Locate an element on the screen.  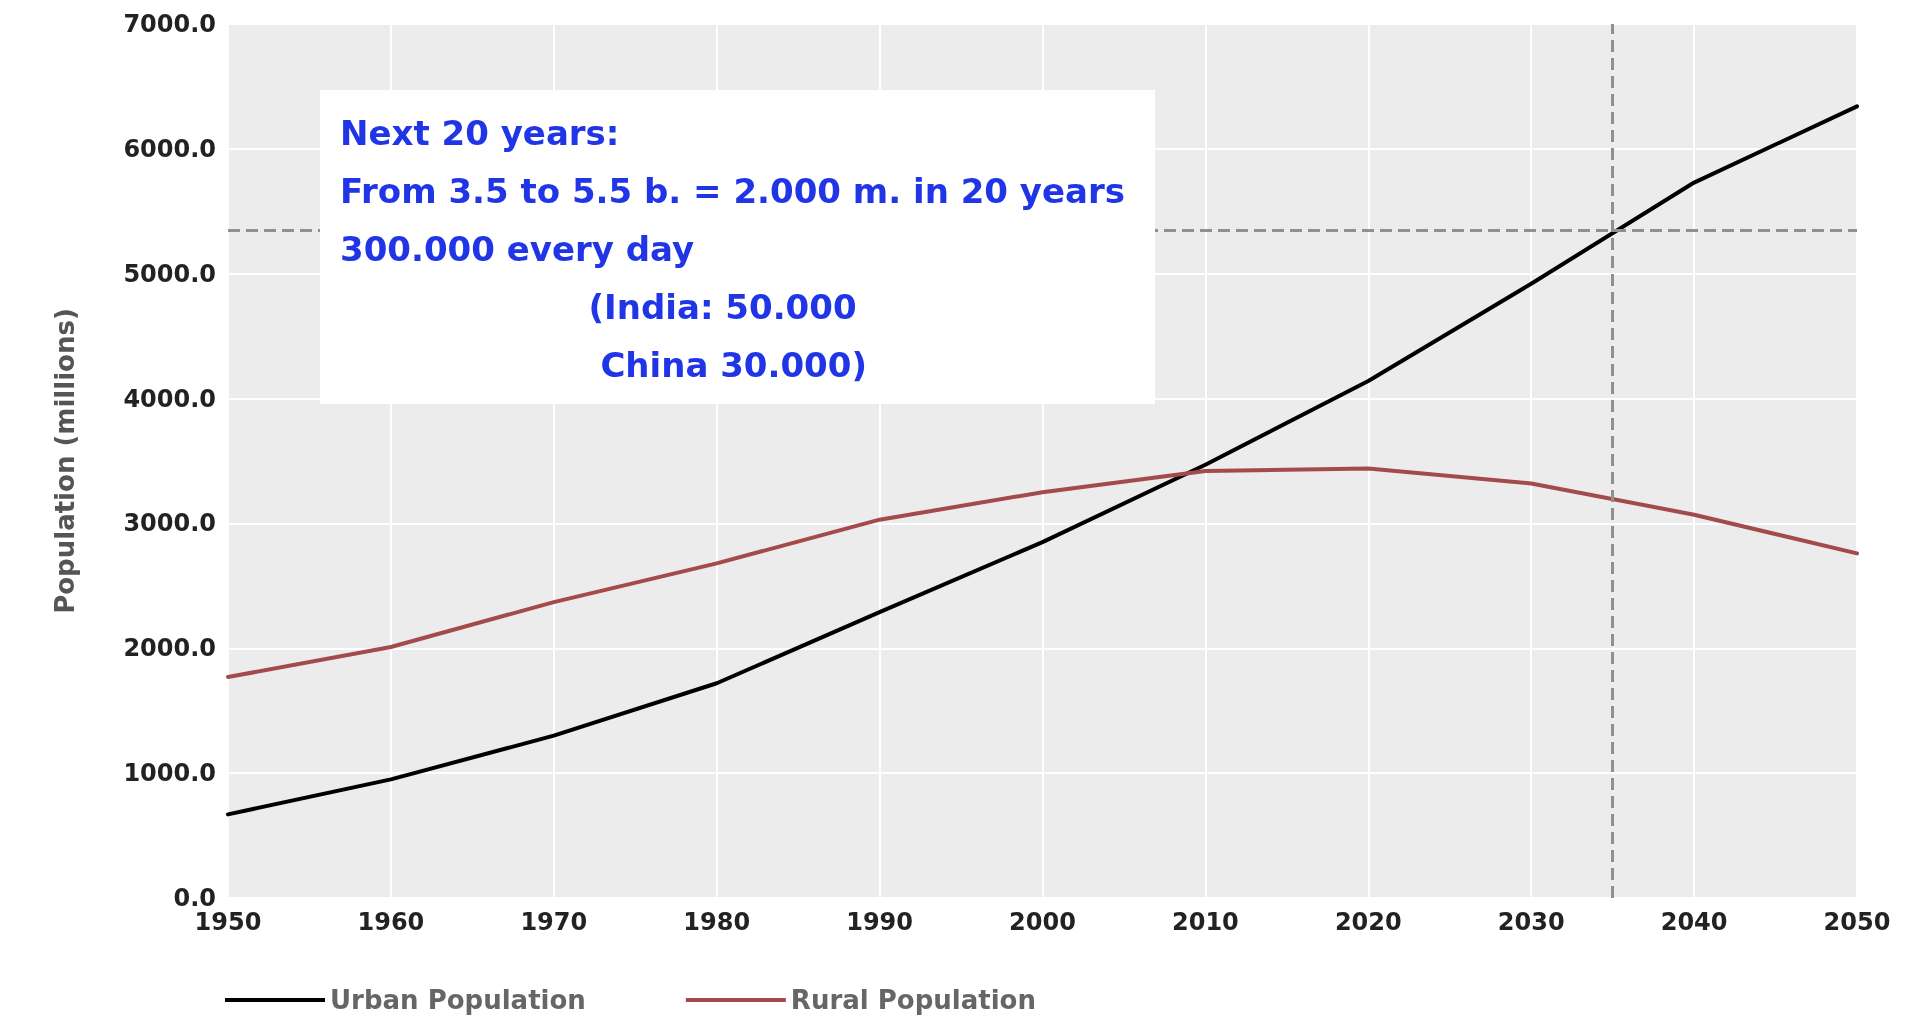
x-tick-label: 1980 is located at coordinates (717, 922).